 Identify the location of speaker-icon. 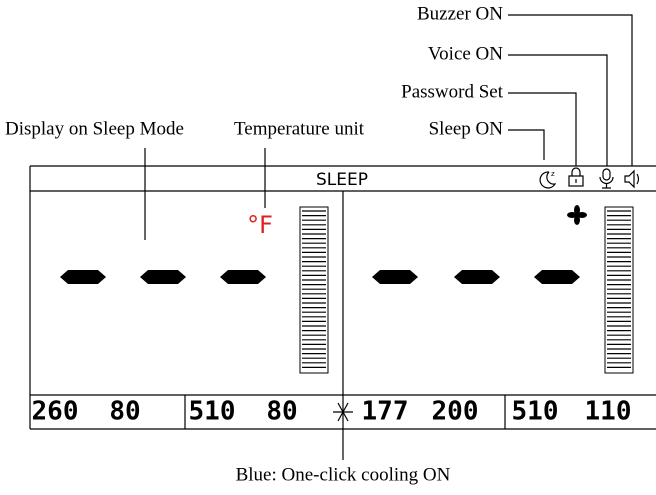
(632, 179).